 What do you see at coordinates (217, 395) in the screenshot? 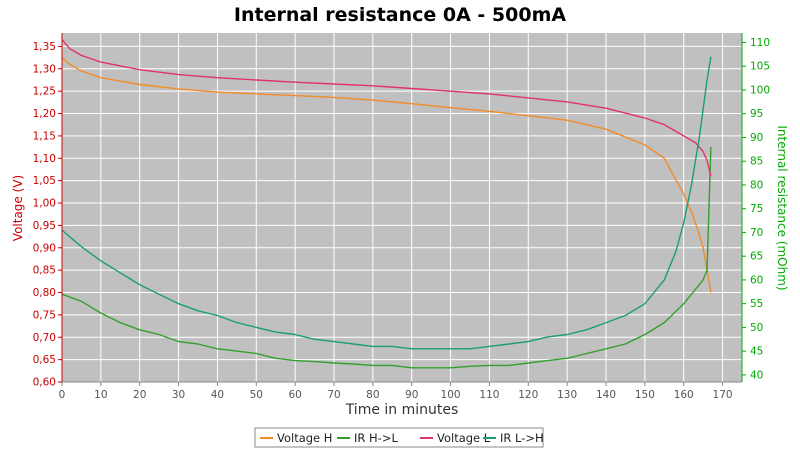
I see `x-tick-label: 40` at bounding box center [217, 395].